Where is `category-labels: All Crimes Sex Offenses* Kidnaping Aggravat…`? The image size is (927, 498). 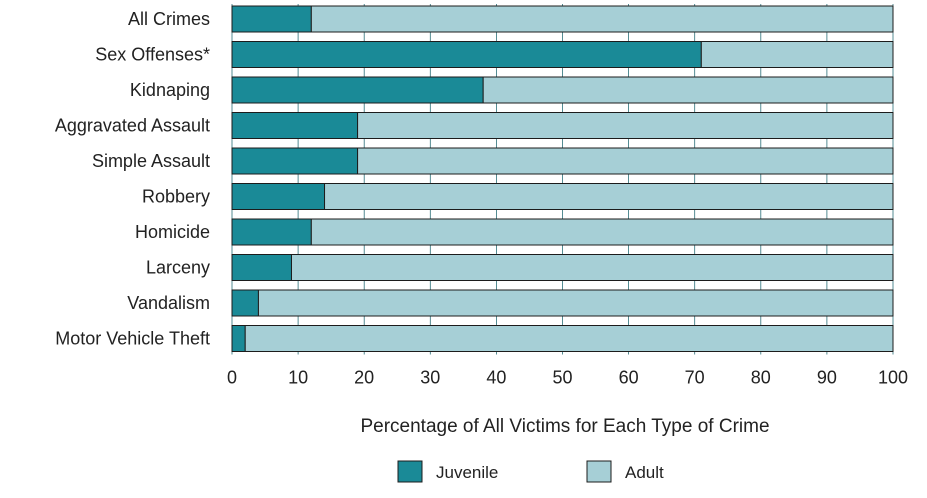
category-labels: All Crimes Sex Offenses* Kidnaping Aggravat… is located at coordinates (132, 179).